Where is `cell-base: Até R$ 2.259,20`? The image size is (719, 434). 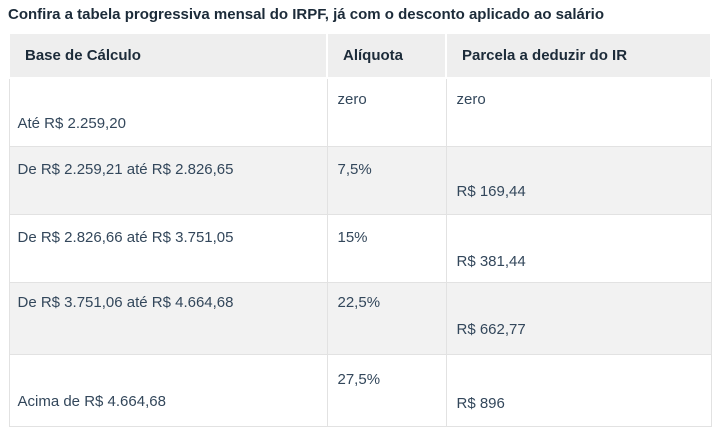
cell-base: Até R$ 2.259,20 is located at coordinates (168, 112).